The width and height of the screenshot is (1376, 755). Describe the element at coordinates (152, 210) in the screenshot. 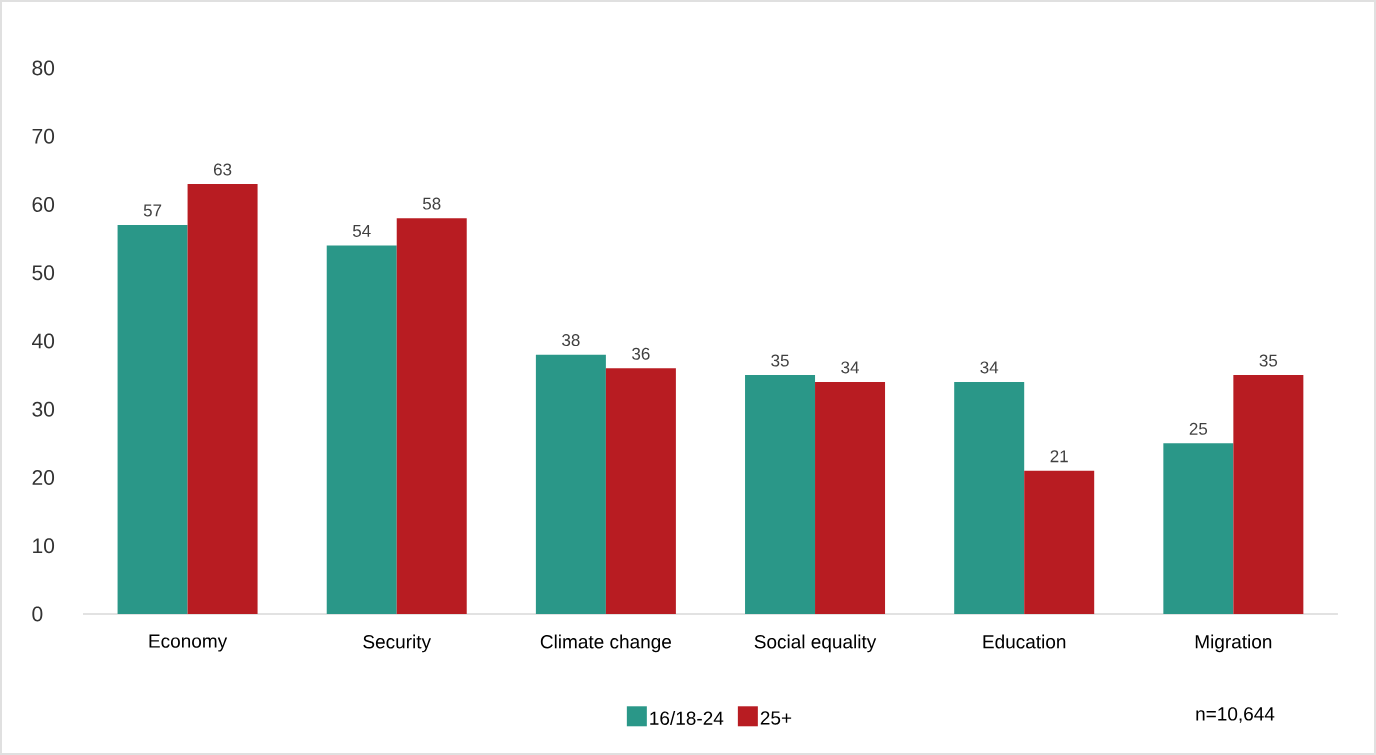

I see `data-label: 57` at that location.